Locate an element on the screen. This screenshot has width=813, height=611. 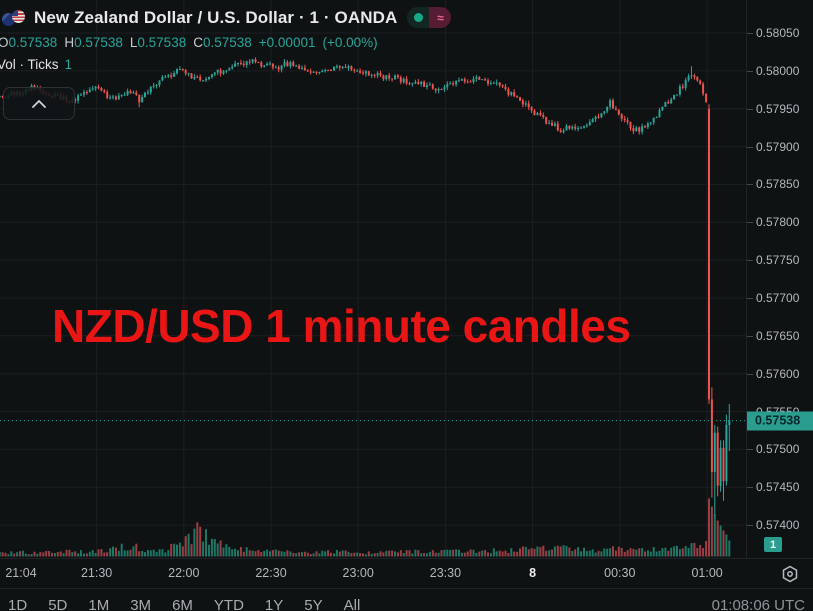
price-axis-label: 0.57950 is located at coordinates (778, 108).